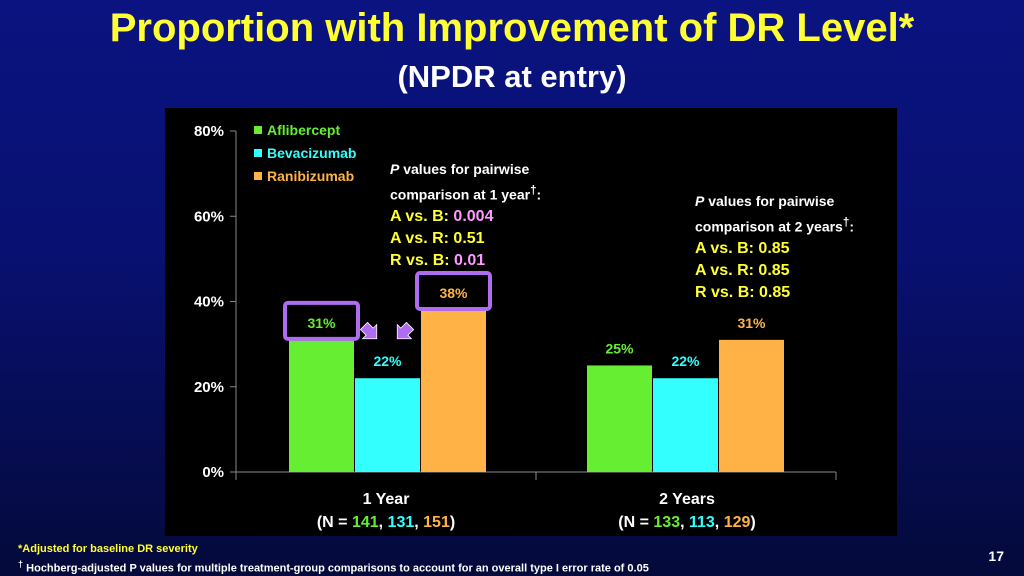 The width and height of the screenshot is (1024, 576). Describe the element at coordinates (667, 522) in the screenshot. I see `n-aflibercept: 133` at that location.